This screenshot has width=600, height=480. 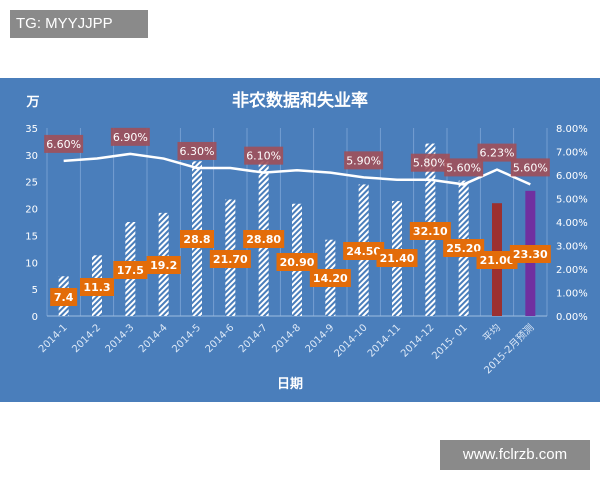 I want to click on bar-data-label: 7.4, so click(x=64, y=297).